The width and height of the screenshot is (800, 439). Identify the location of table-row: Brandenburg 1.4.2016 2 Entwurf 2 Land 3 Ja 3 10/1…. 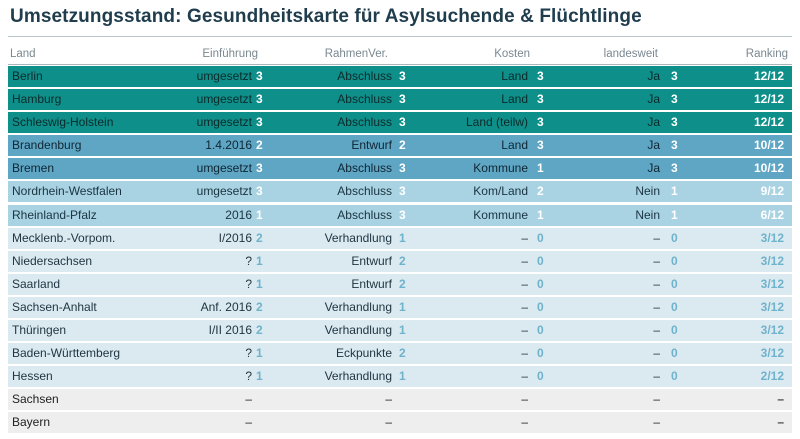
(400, 146).